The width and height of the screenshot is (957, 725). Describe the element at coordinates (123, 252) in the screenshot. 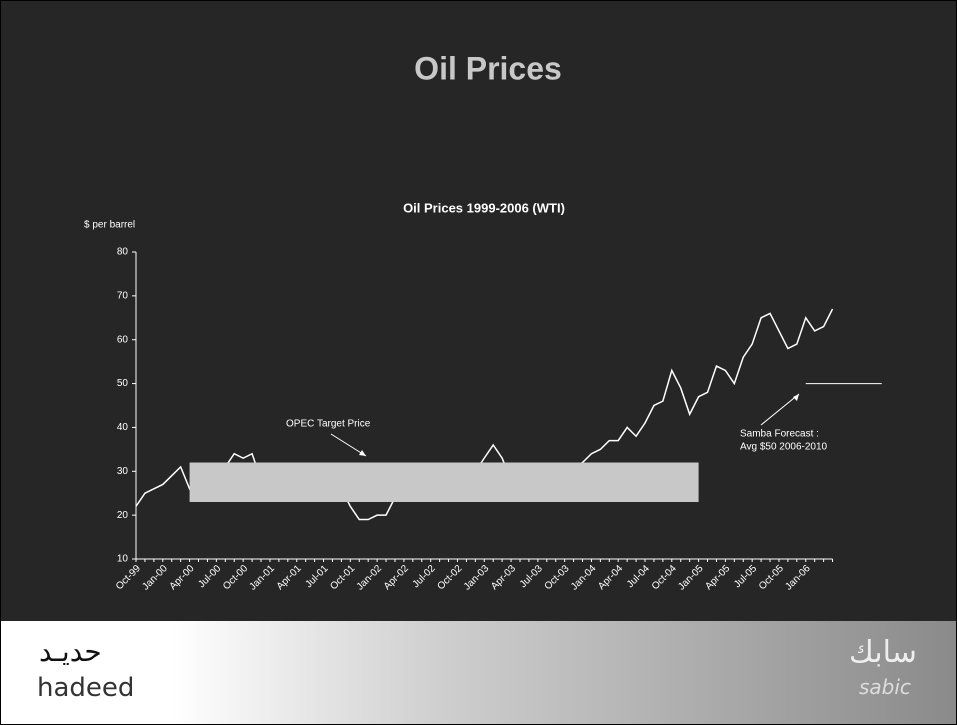

I see `y-tick-label: 80` at that location.